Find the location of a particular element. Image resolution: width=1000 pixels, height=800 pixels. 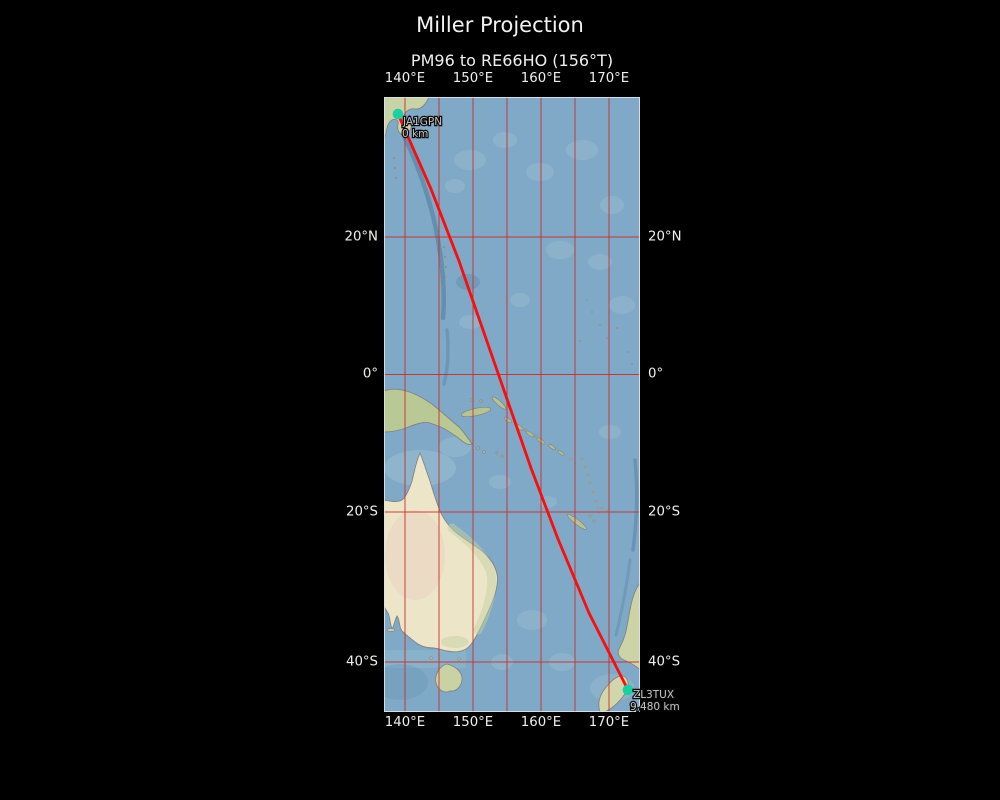

origin-callsign-label: JA1GPN is located at coordinates (422, 122).